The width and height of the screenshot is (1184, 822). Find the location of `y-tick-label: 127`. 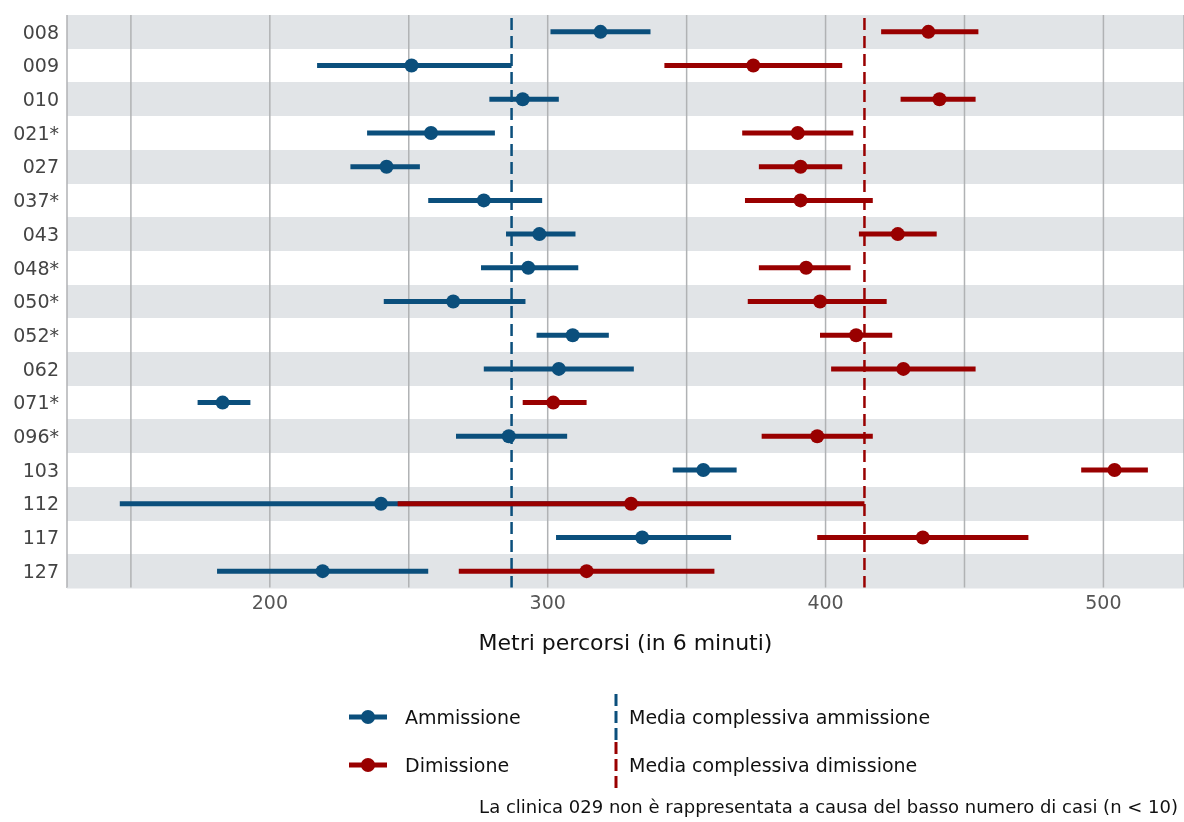

y-tick-label: 127 is located at coordinates (40, 570).